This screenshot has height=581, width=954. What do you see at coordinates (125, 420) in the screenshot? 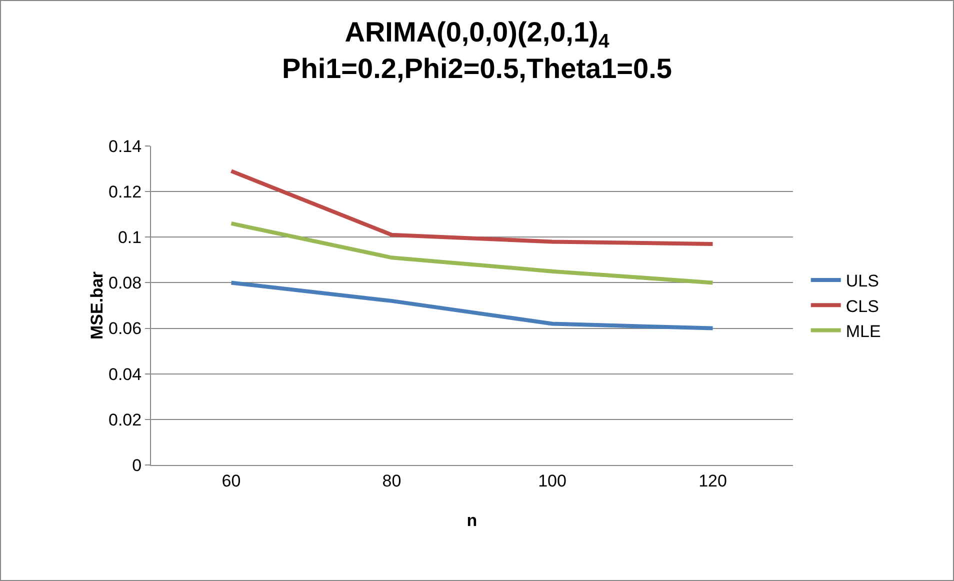
I see `y-tick-label: 0.02` at bounding box center [125, 420].